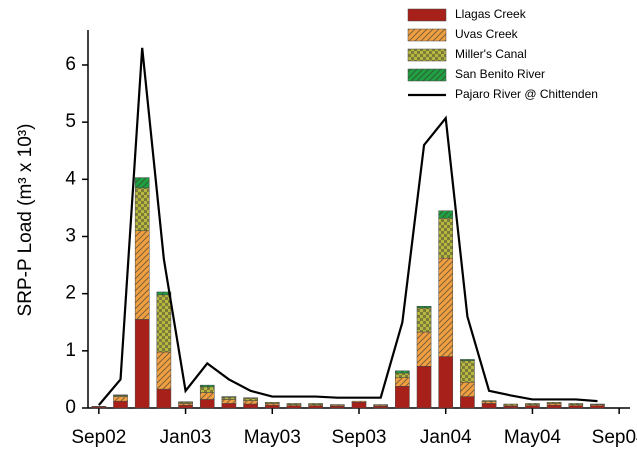 The height and width of the screenshot is (455, 637). What do you see at coordinates (500, 74) in the screenshot?
I see `legend-label: San Benito River` at bounding box center [500, 74].